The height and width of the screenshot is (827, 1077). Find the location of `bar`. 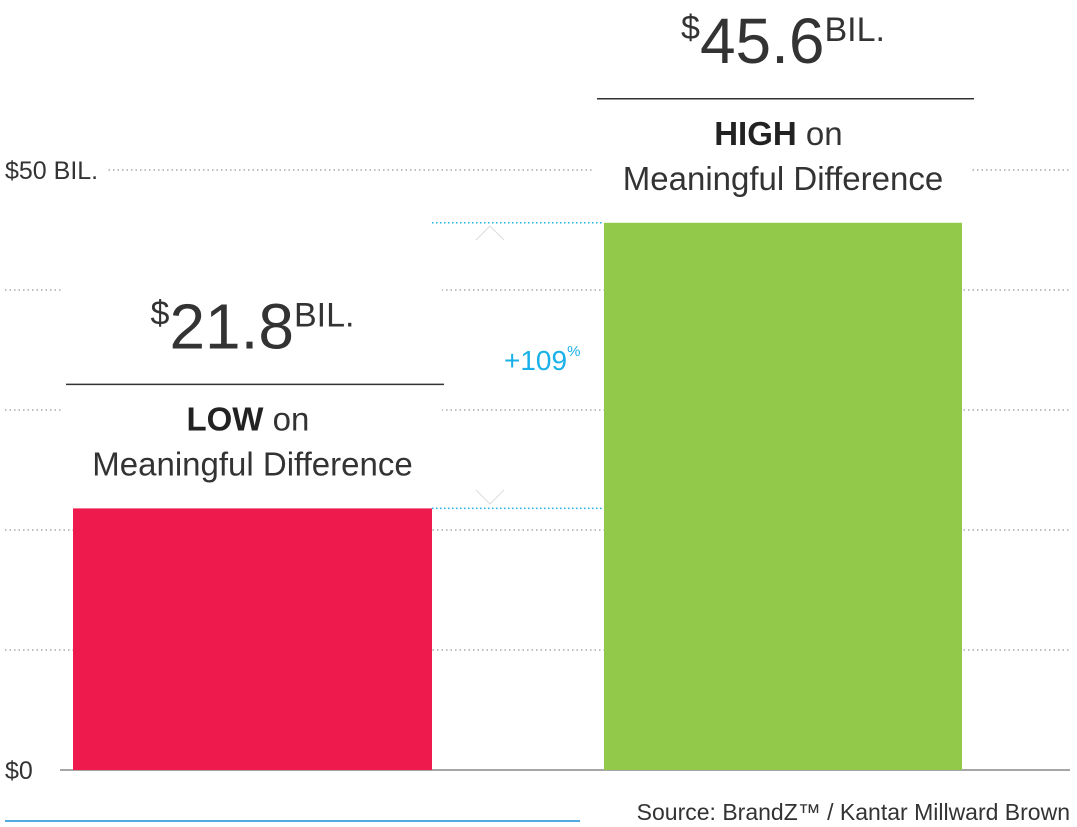

bar is located at coordinates (252, 639).